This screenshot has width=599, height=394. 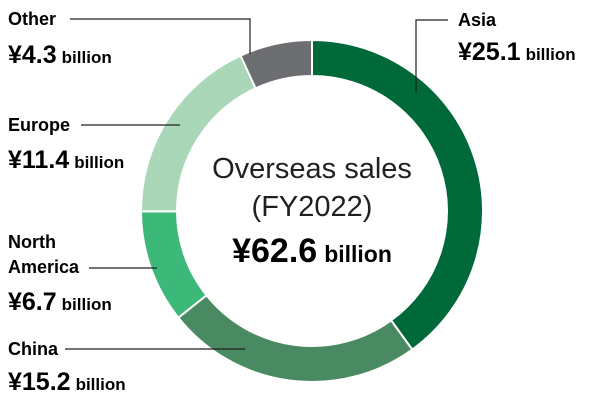 I want to click on leader-other, so click(x=160, y=36).